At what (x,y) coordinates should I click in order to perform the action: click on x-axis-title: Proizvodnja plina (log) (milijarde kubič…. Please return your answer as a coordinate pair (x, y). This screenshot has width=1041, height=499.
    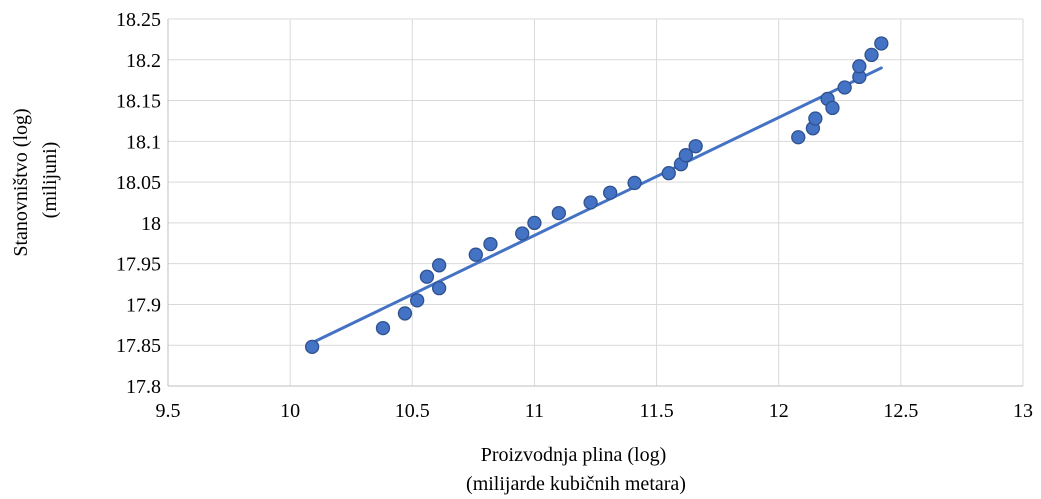
    Looking at the image, I should click on (576, 469).